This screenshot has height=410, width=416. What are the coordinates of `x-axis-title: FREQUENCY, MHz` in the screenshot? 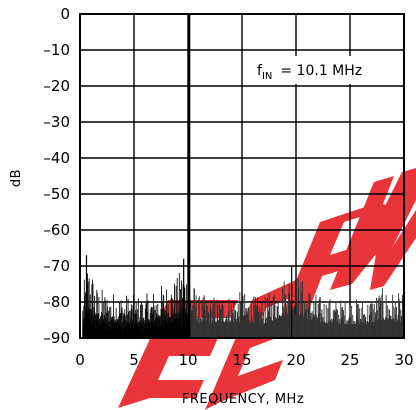 It's located at (243, 399).